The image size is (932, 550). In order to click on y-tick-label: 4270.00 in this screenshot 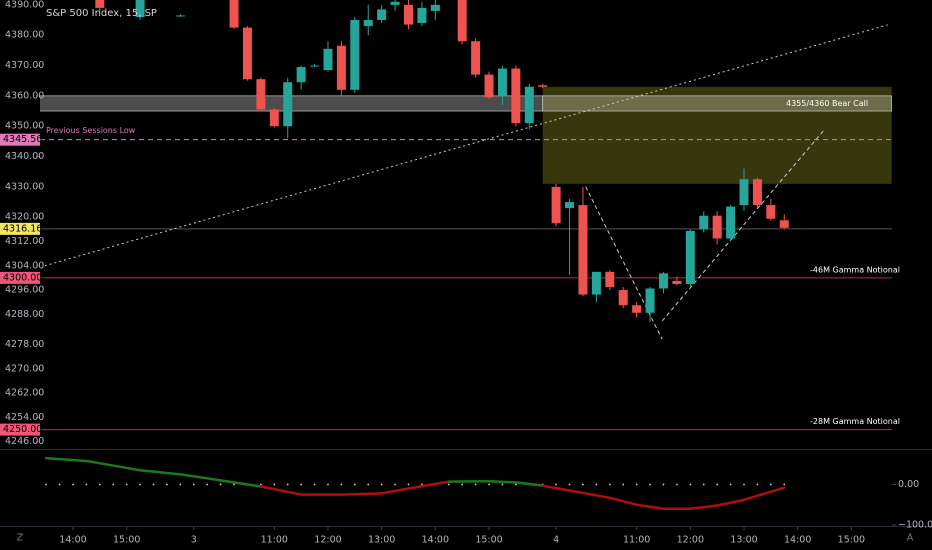, I will do `click(24, 368)`.